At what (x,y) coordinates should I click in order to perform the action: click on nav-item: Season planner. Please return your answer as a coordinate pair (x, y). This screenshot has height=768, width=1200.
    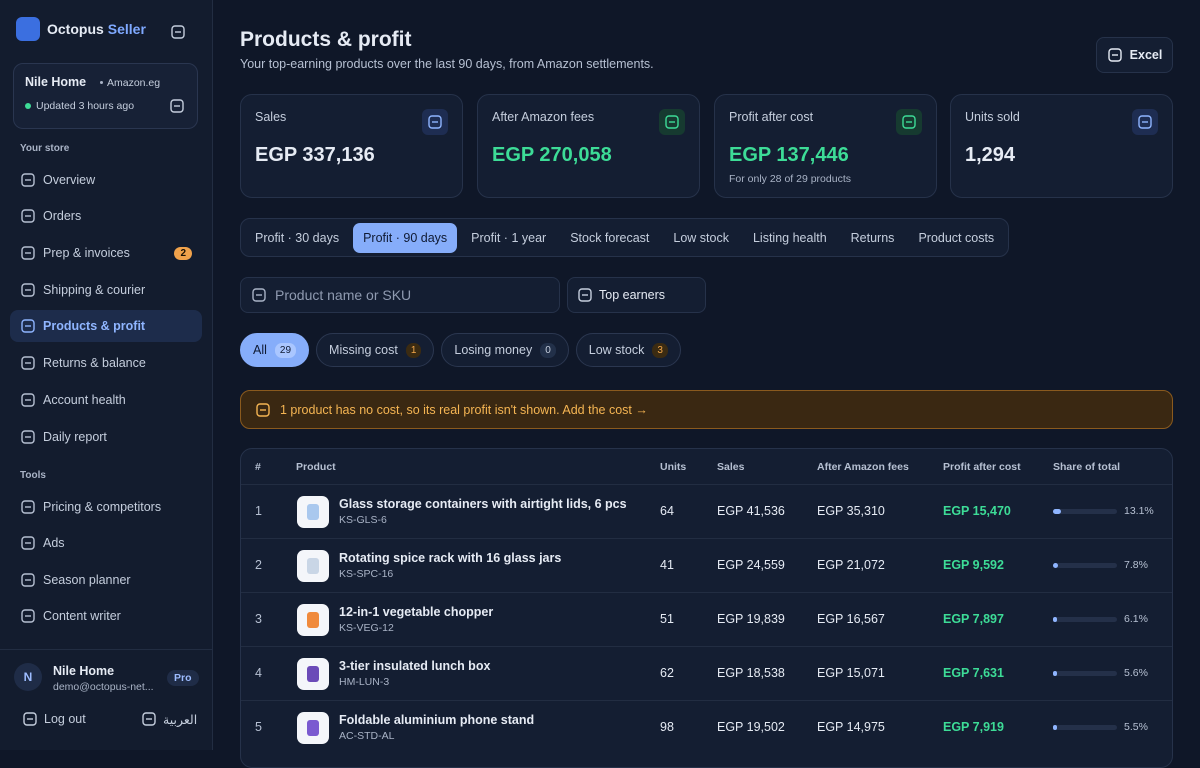
    Looking at the image, I should click on (106, 580).